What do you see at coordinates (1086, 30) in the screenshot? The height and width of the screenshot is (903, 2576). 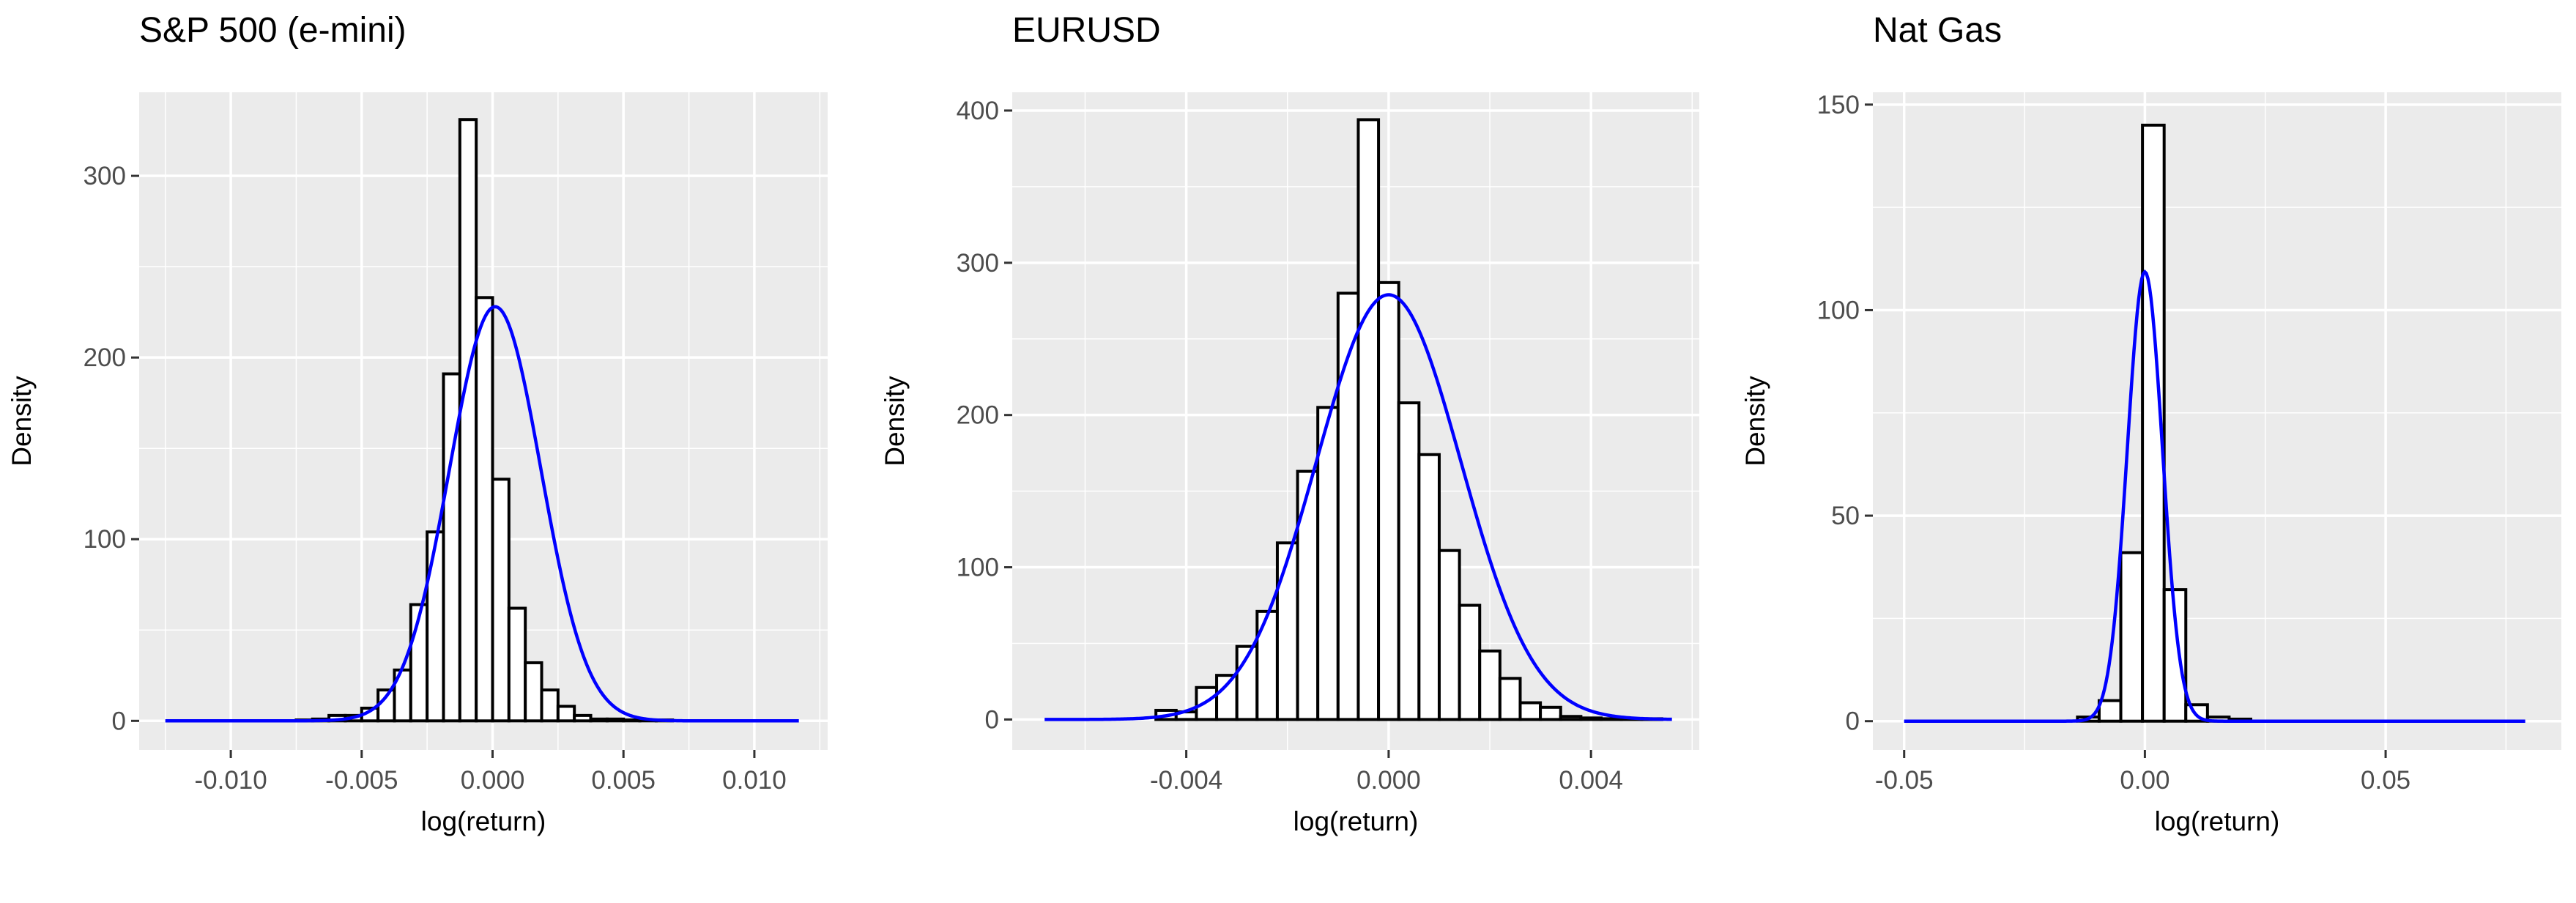 I see `chart-title: EURUSD` at bounding box center [1086, 30].